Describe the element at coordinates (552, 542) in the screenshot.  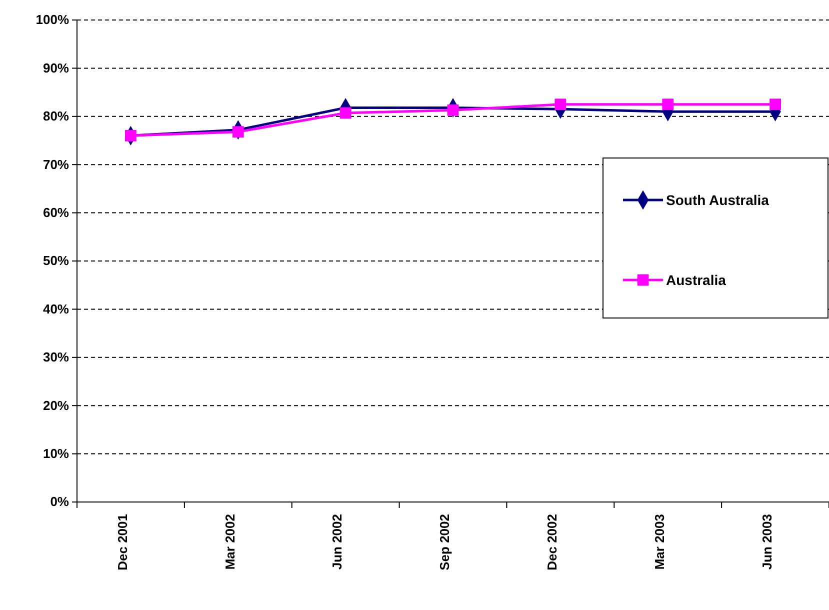
I see `x-tick-label: Dec 2002` at that location.